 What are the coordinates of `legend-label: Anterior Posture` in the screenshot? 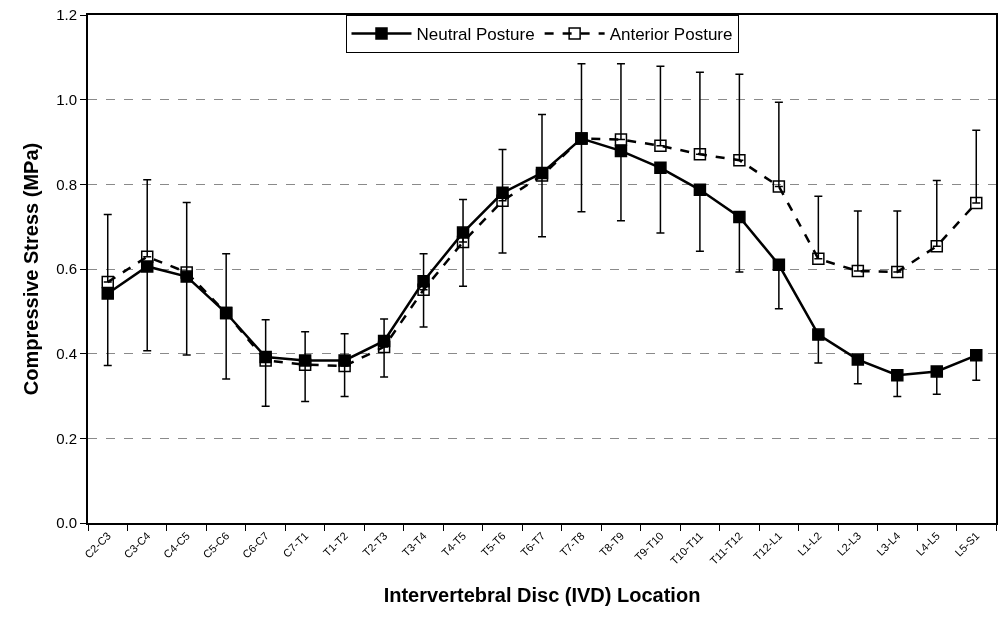 It's located at (671, 35).